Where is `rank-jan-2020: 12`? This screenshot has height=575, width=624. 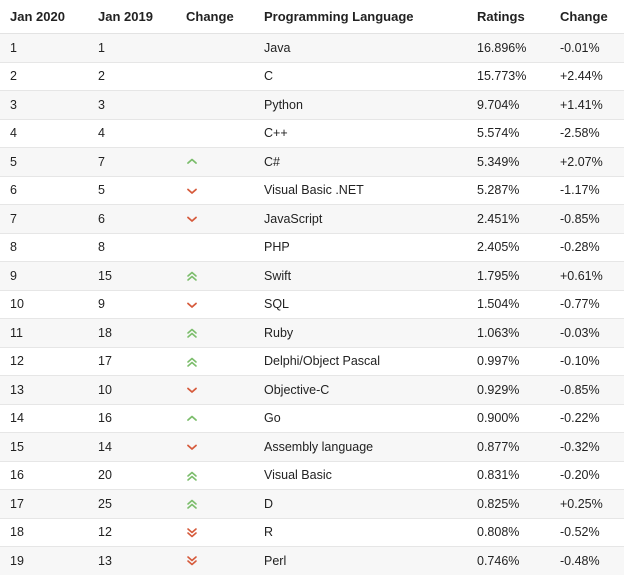 rank-jan-2020: 12 is located at coordinates (49, 361).